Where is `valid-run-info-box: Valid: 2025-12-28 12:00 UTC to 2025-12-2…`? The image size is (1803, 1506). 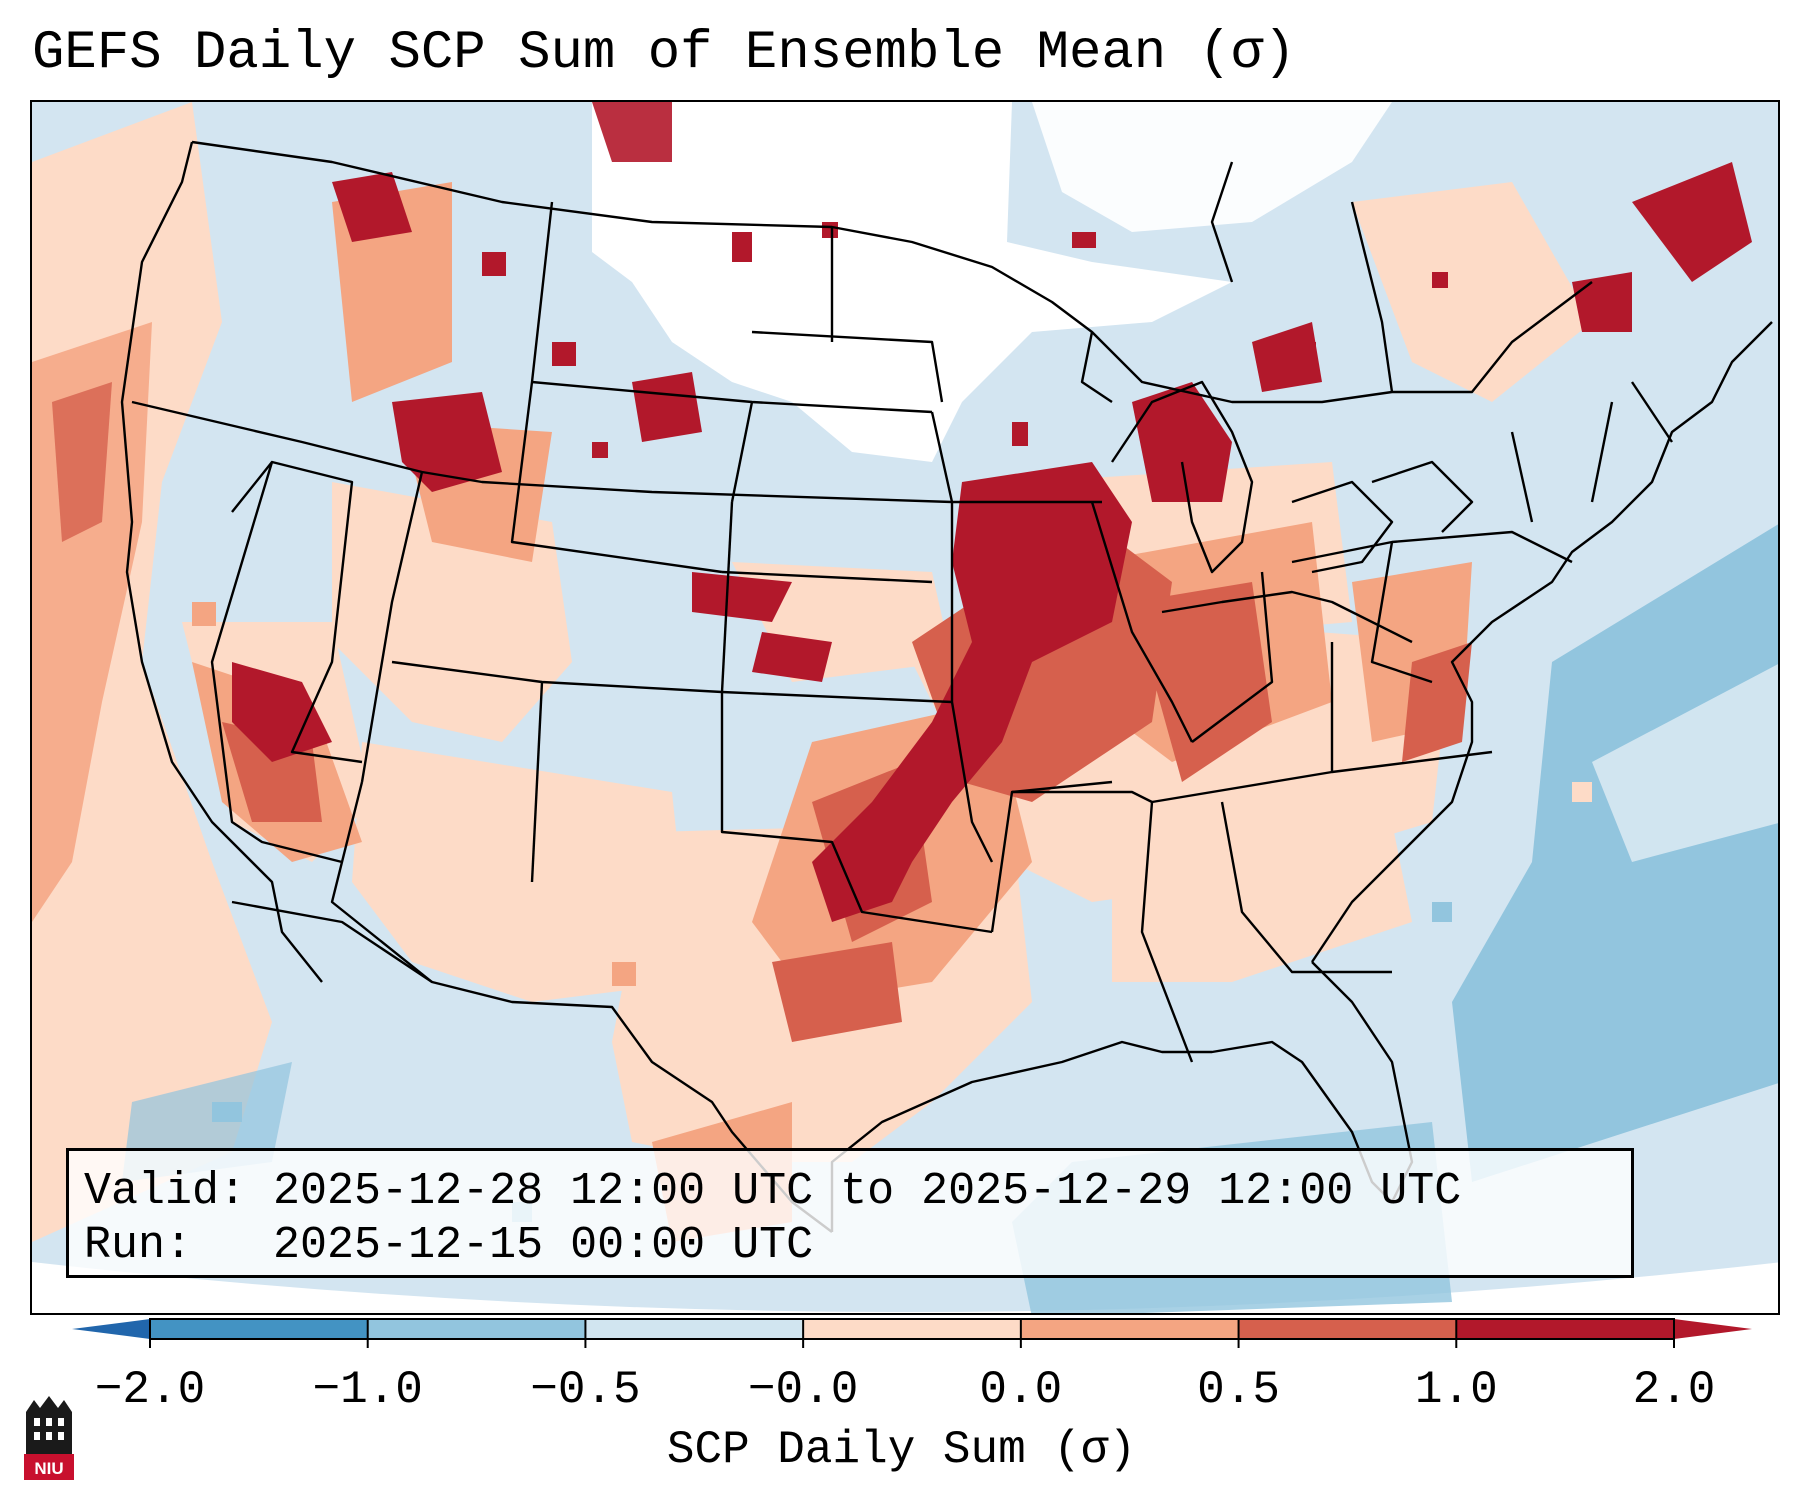 valid-run-info-box: Valid: 2025-12-28 12:00 UTC to 2025-12-2… is located at coordinates (850, 1213).